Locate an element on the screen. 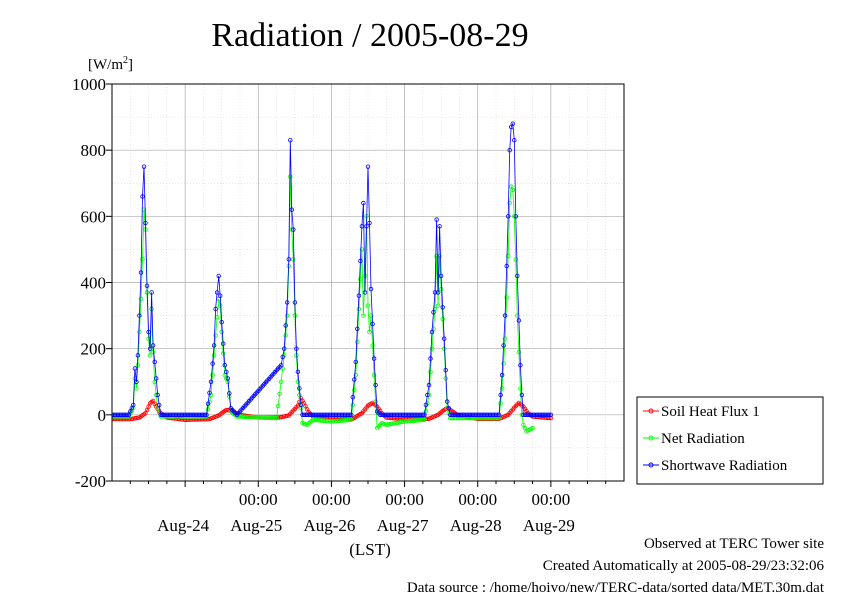 The height and width of the screenshot is (597, 842). x-tick-date-label: Aug-26 is located at coordinates (329, 525).